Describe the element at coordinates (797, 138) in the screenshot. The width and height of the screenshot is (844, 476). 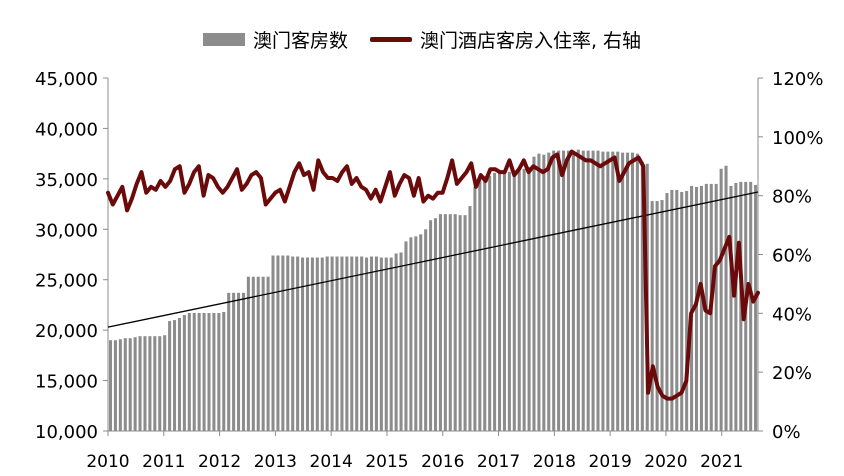
I see `y-right-tick-label: 100%` at that location.